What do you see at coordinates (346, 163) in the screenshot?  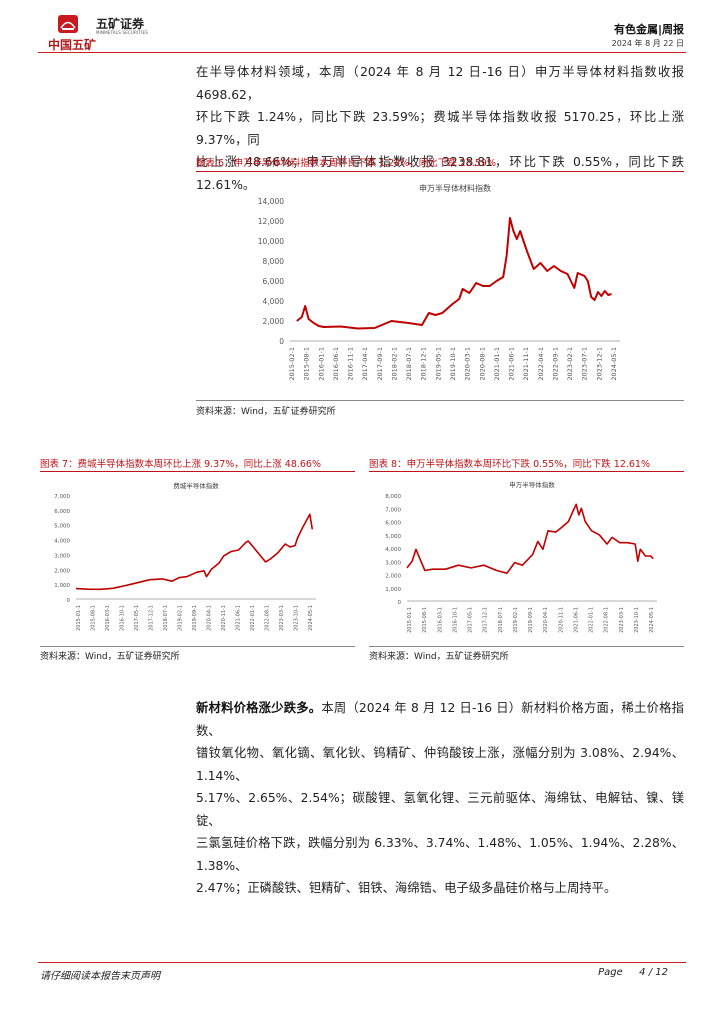 I see `figure6-caption: 图表 6：申万半导体材料指数本周环比下跌 1.24%，同比下跌 23.59%` at bounding box center [346, 163].